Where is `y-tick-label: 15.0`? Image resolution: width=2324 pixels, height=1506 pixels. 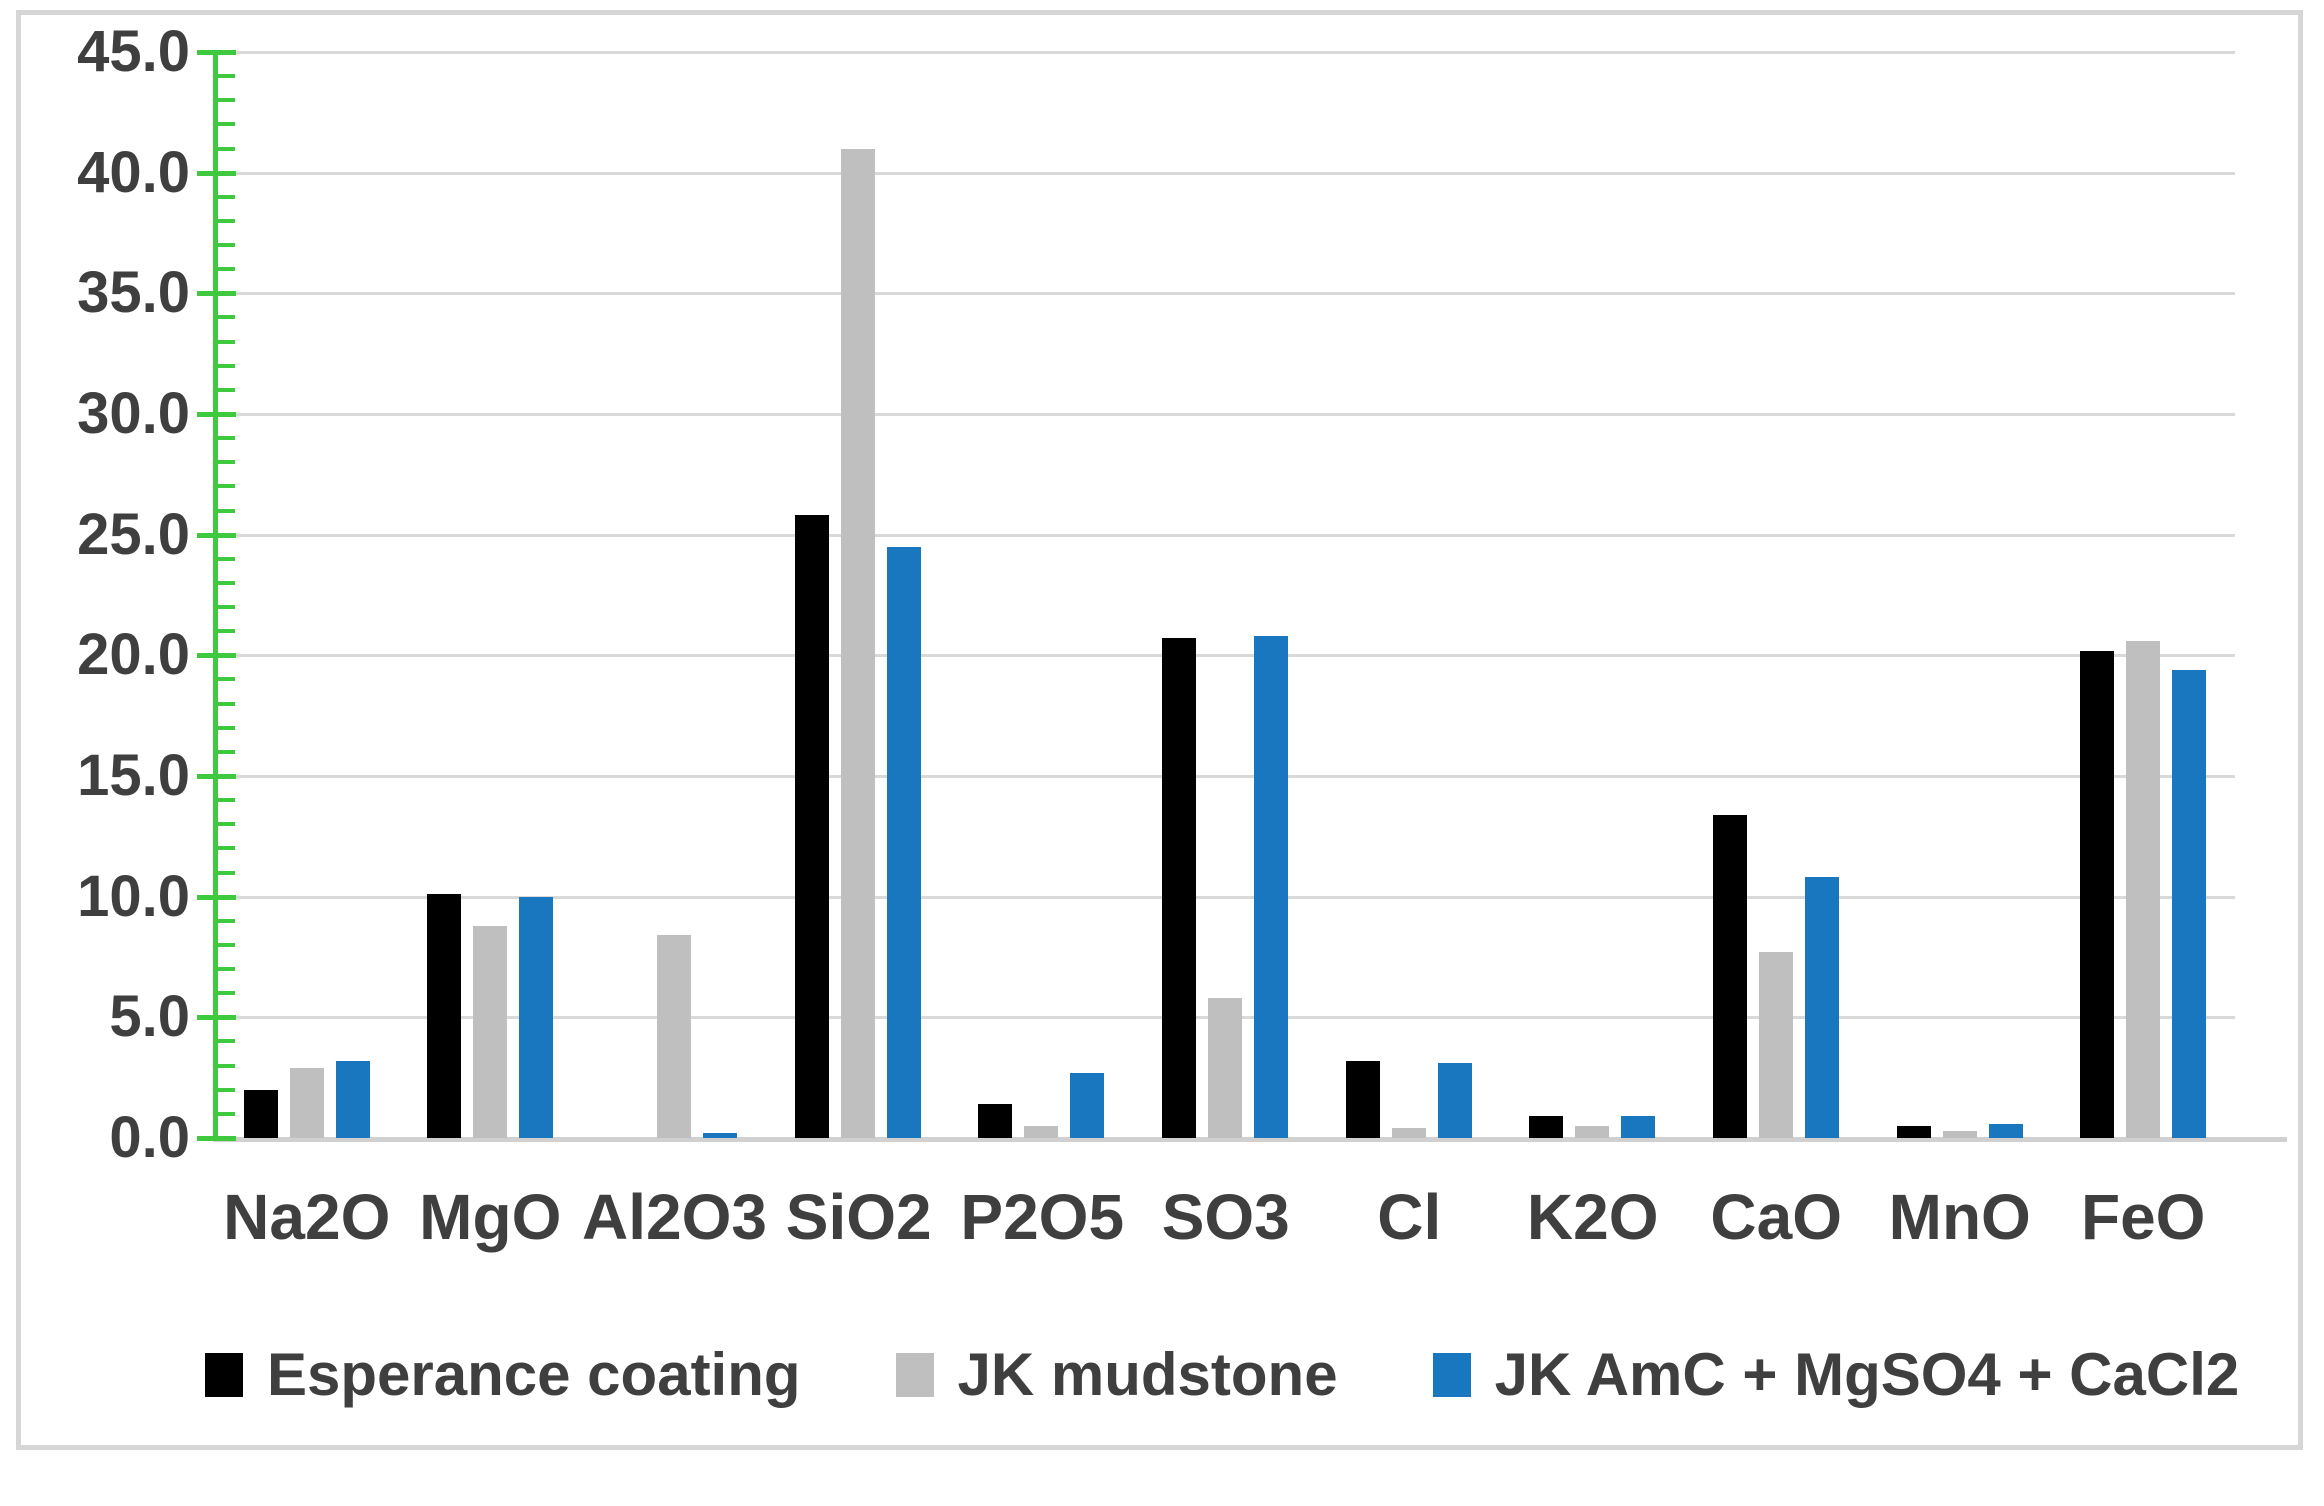 y-tick-label: 15.0 is located at coordinates (133, 775).